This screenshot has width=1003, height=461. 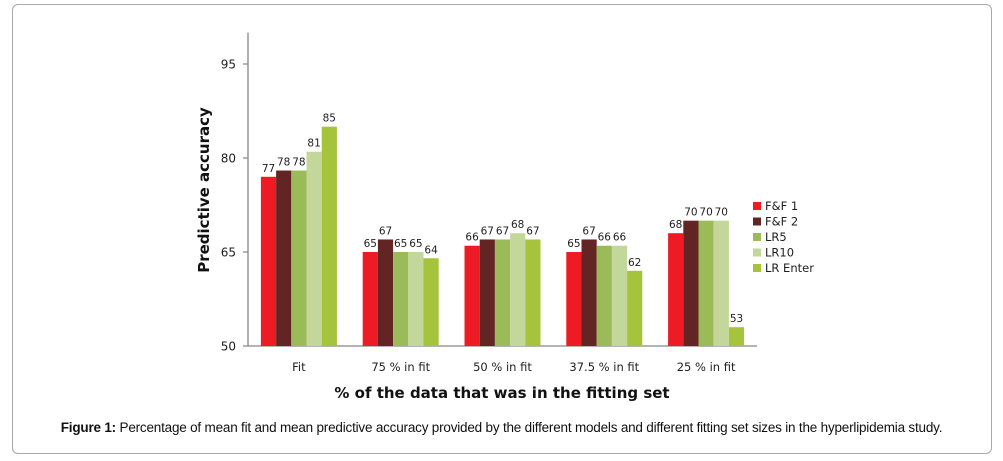 What do you see at coordinates (706, 367) in the screenshot?
I see `category-label: 25 % in fit` at bounding box center [706, 367].